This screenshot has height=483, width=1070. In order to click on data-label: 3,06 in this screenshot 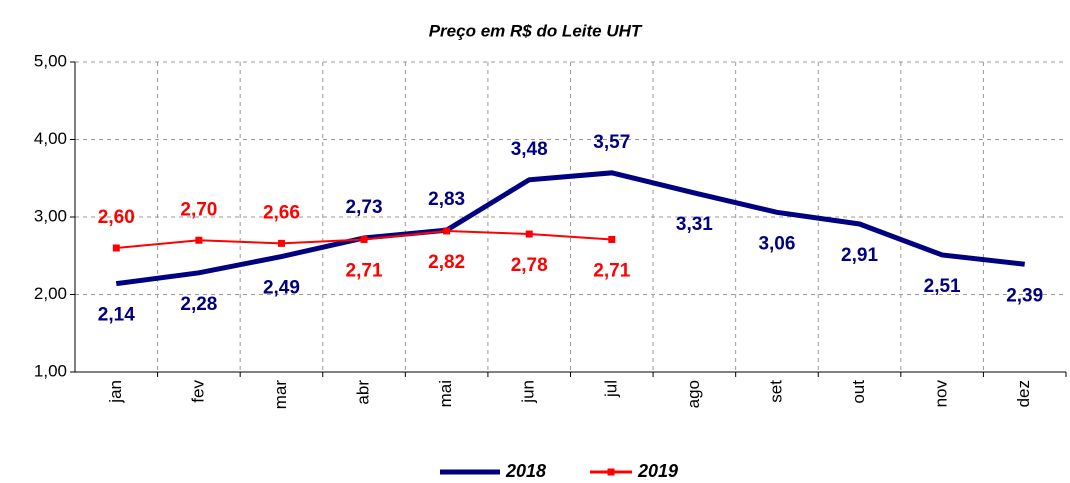, I will do `click(776, 243)`.